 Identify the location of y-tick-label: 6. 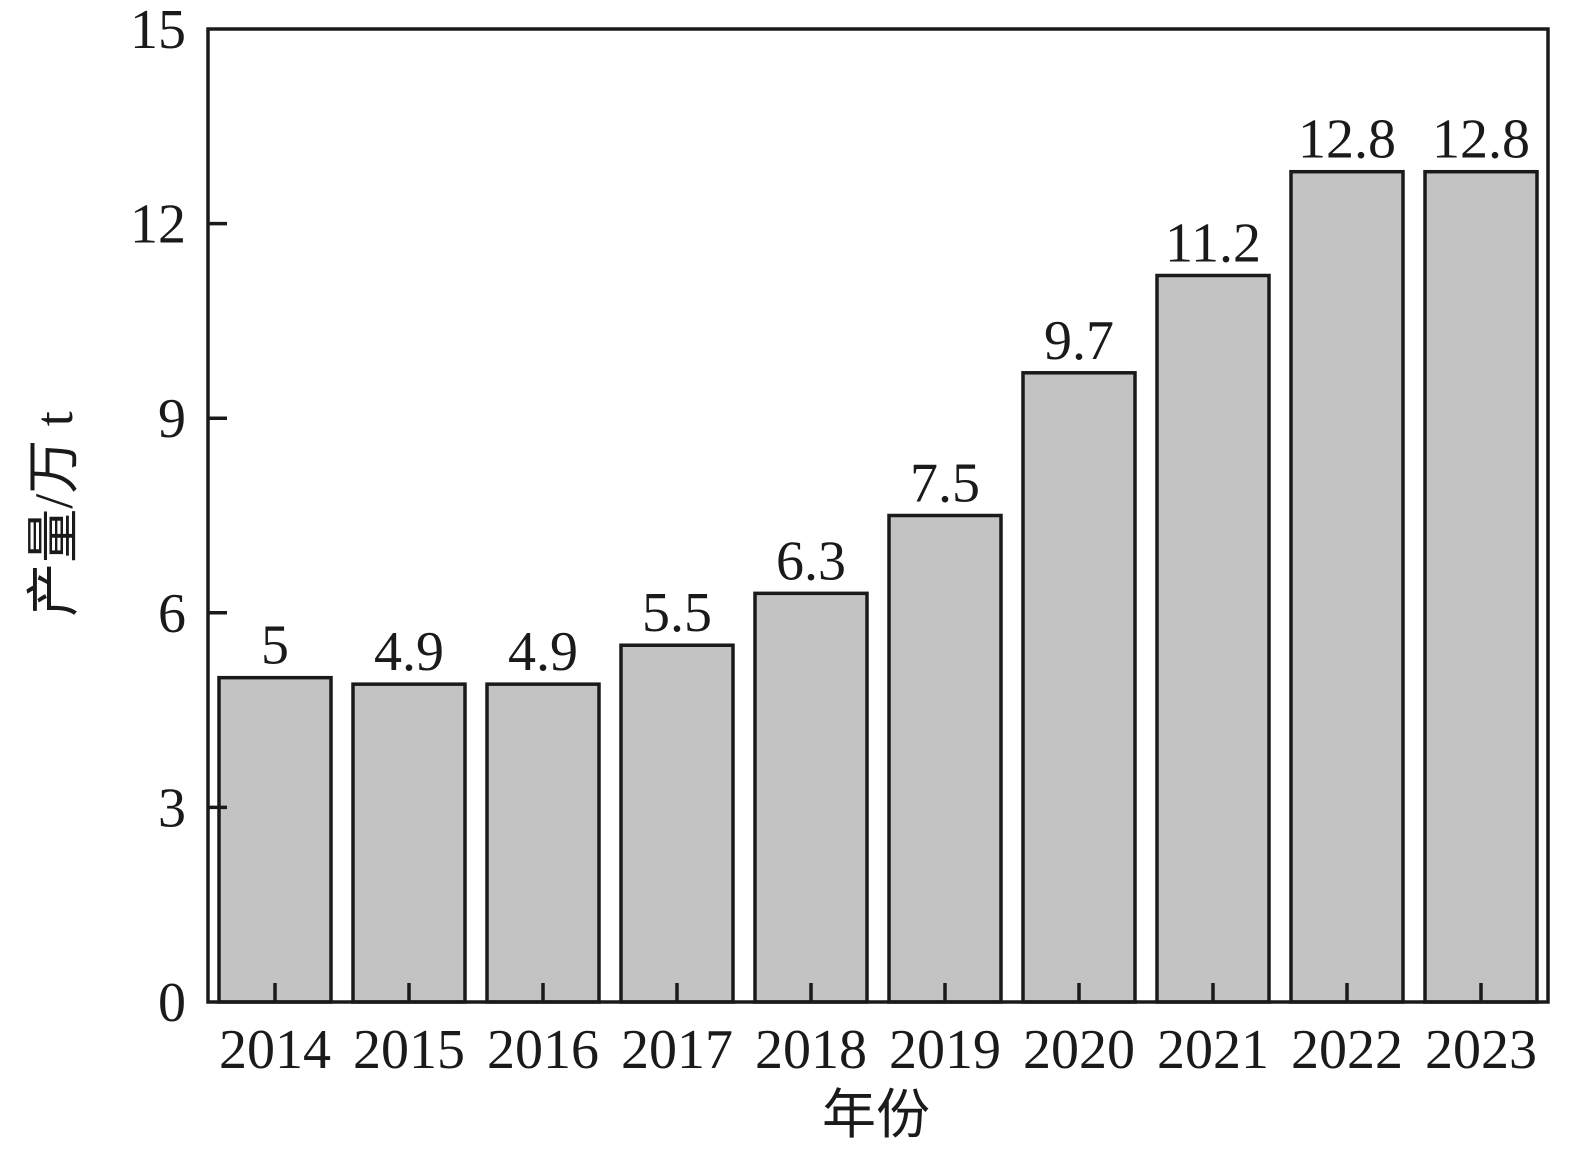
(172, 614).